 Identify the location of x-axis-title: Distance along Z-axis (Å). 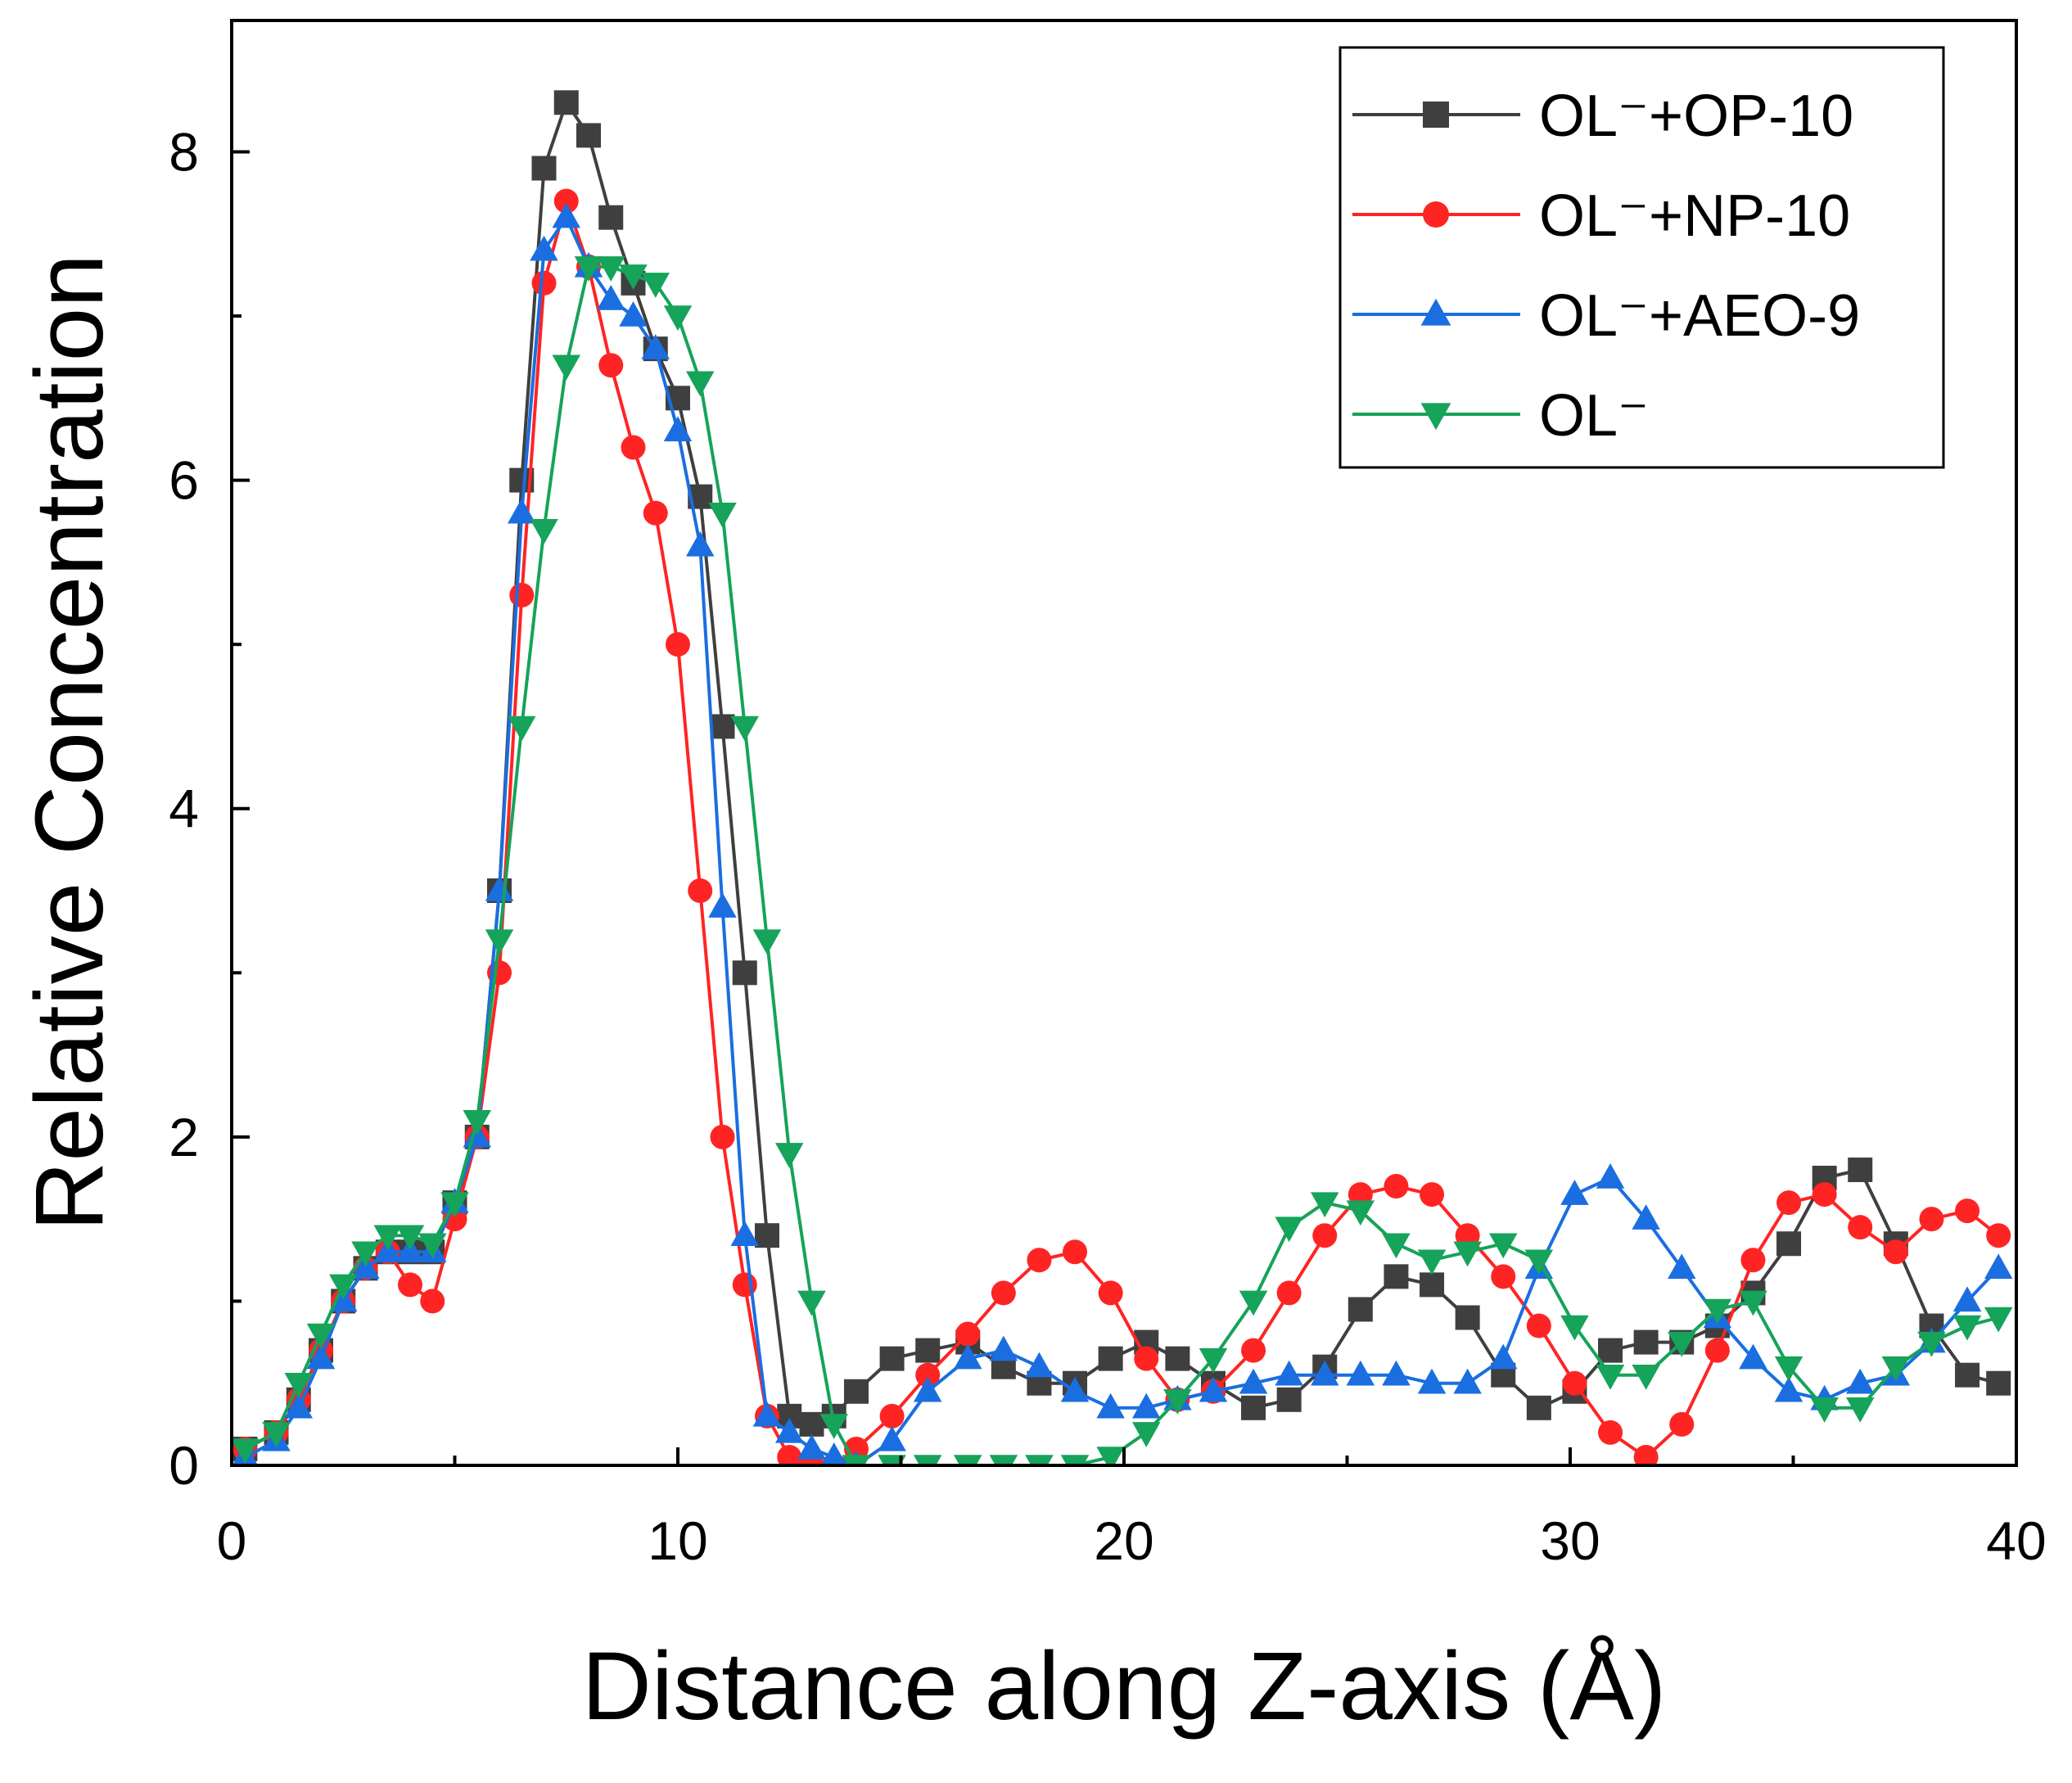
(1124, 1686).